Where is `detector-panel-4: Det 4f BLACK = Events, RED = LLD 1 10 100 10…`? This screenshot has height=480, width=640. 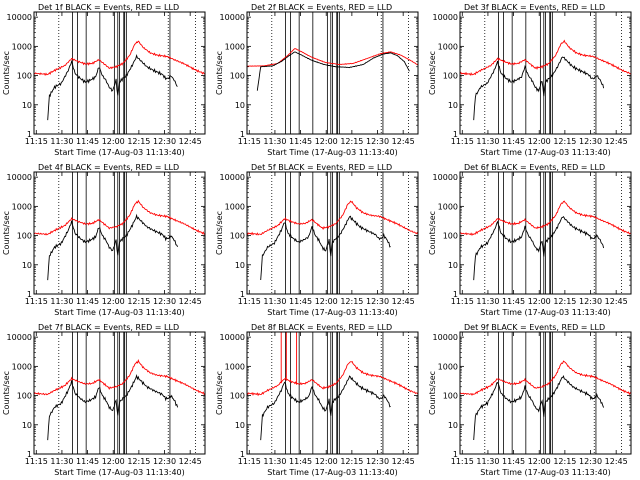
detector-panel-4: Det 4f BLACK = Events, RED = LLD 1 10 100 10… is located at coordinates (104, 240).